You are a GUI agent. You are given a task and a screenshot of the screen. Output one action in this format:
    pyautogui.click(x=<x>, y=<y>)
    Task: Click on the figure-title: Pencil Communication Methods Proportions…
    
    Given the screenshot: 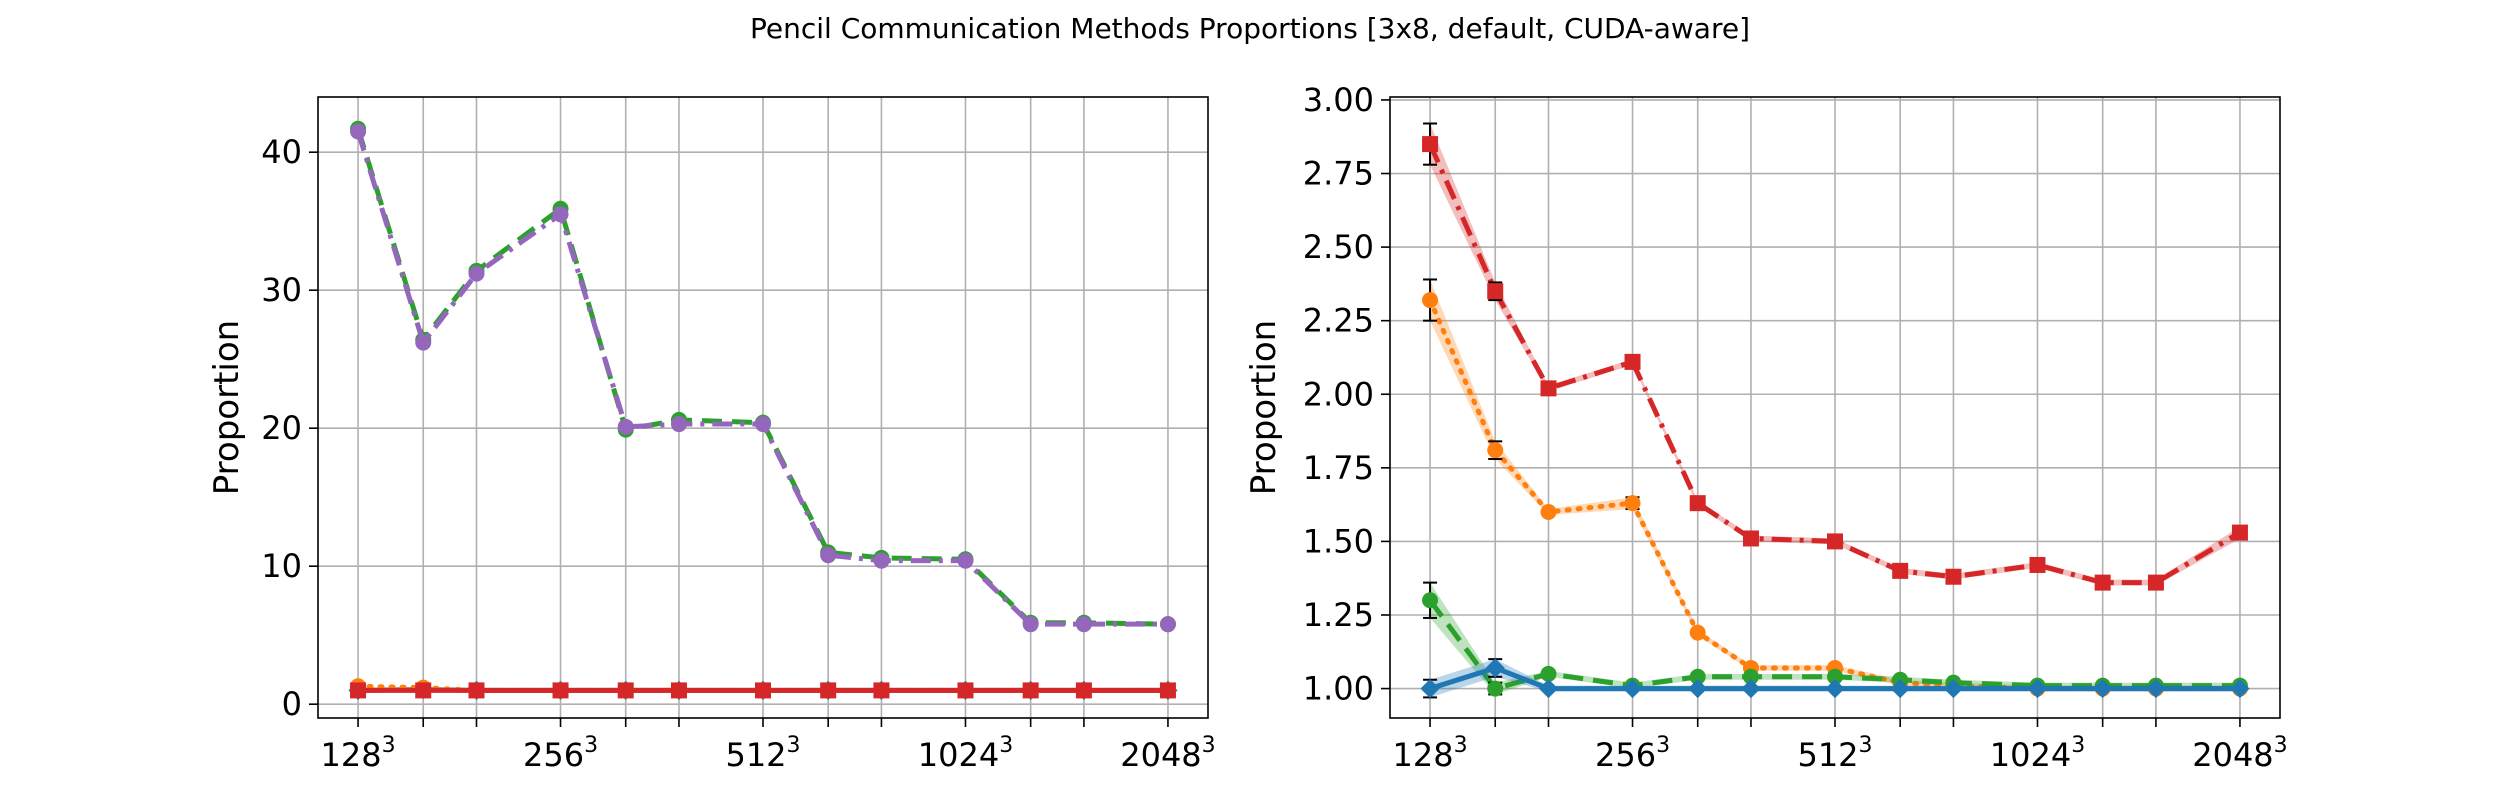 What is the action you would take?
    pyautogui.click(x=1250, y=28)
    